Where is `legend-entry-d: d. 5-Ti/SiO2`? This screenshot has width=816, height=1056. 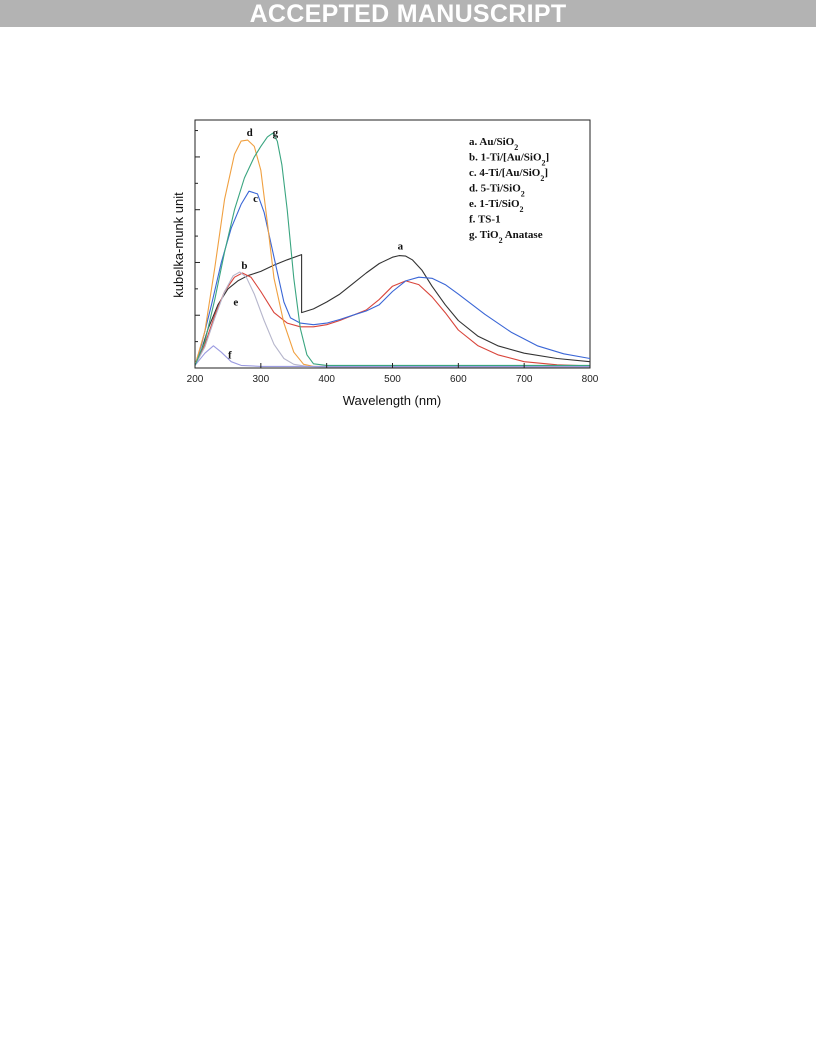
legend-entry-d: d. 5-Ti/SiO2 is located at coordinates (497, 191).